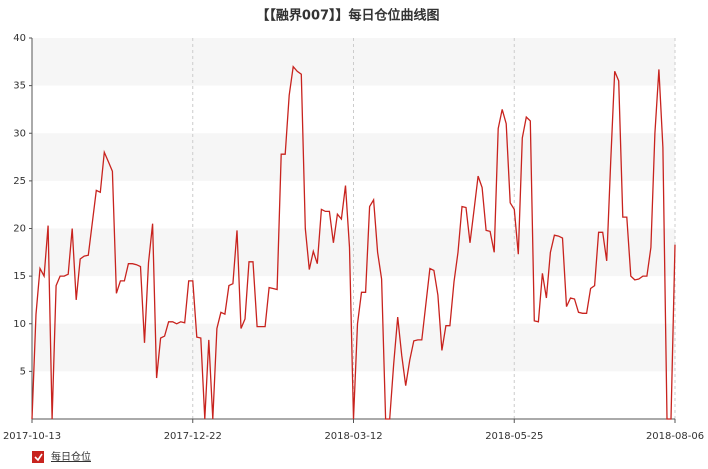 Image resolution: width=708 pixels, height=469 pixels. Describe the element at coordinates (19, 181) in the screenshot. I see `y-tick-label: 25` at that location.